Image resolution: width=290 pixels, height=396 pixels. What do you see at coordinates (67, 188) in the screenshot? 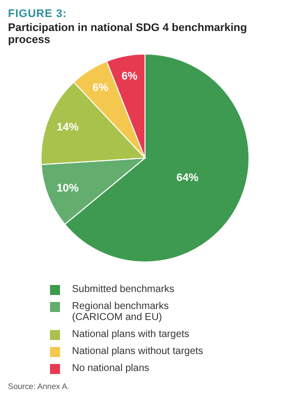
I see `data-label: 10%` at bounding box center [67, 188].